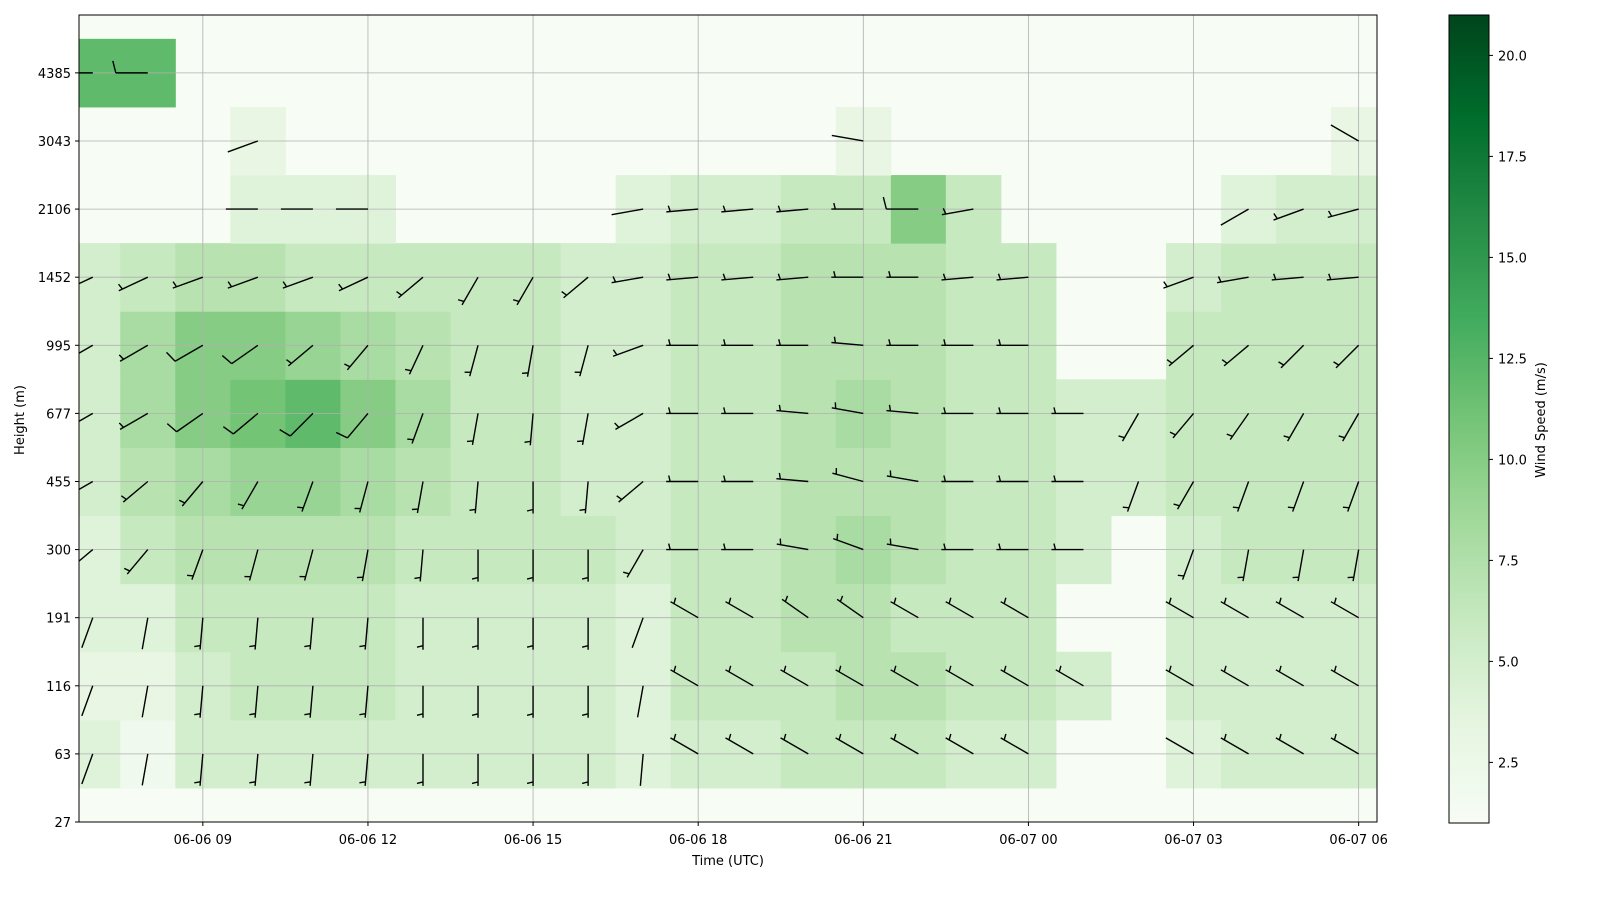 Image resolution: width=1600 pixels, height=900 pixels. Describe the element at coordinates (62, 755) in the screenshot. I see `y-tick-label: 63` at that location.